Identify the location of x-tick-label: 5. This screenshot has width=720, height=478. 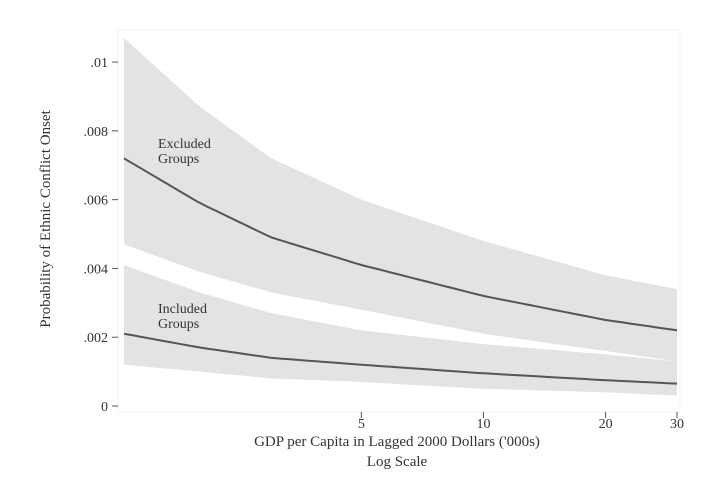
(361, 424).